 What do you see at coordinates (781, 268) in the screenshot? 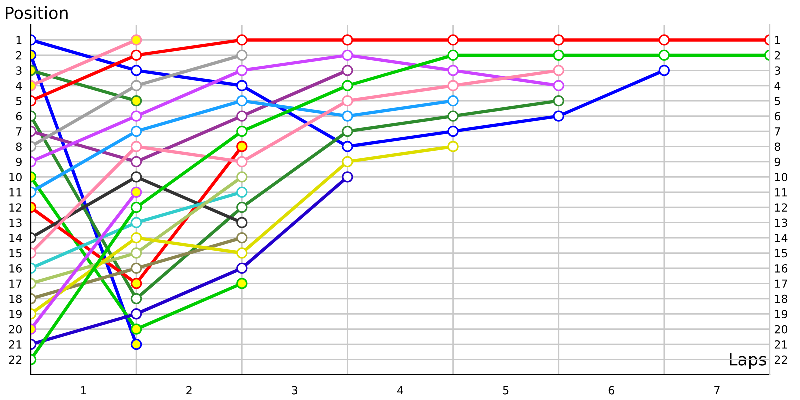
I see `y2-tick-label: 16` at bounding box center [781, 268].